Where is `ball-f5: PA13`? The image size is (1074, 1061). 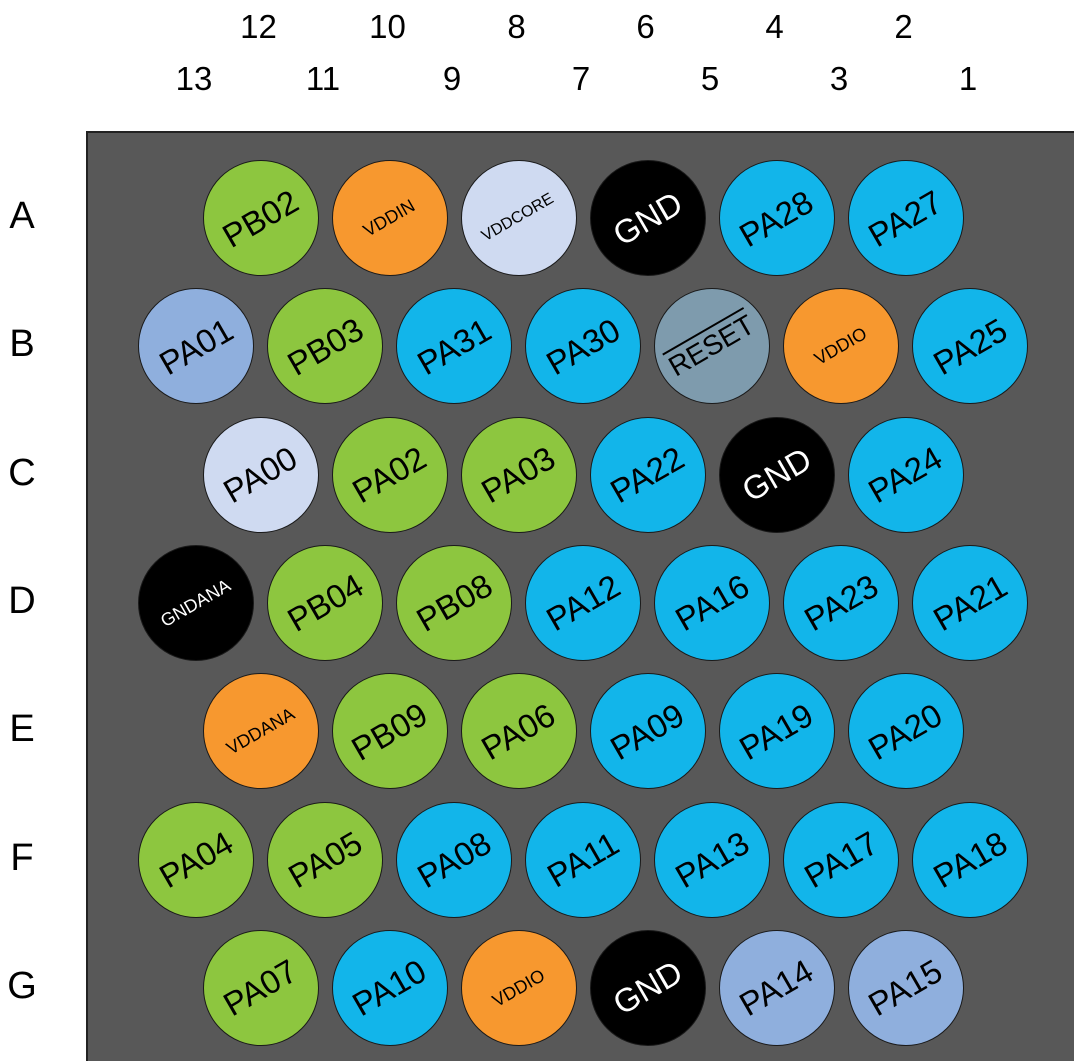 ball-f5: PA13 is located at coordinates (712, 859).